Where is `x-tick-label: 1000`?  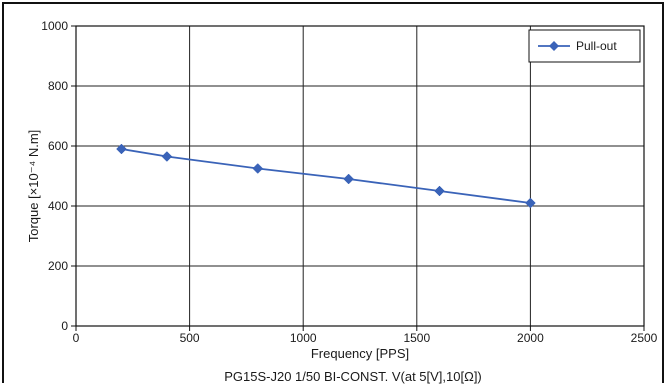 x-tick-label: 1000 is located at coordinates (303, 338).